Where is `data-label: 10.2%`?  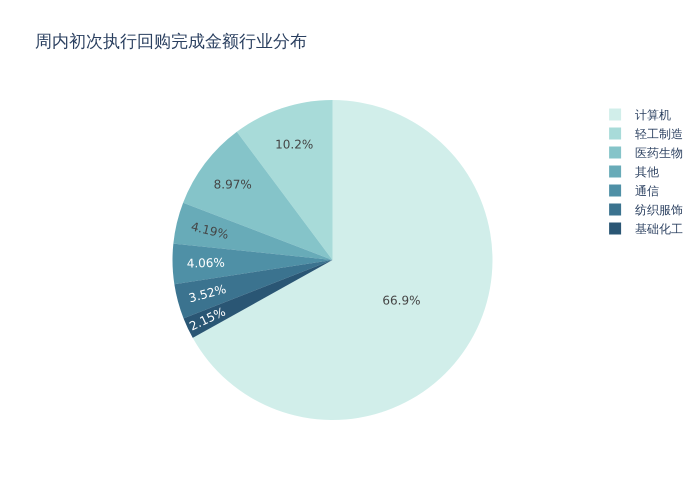
data-label: 10.2% is located at coordinates (294, 145).